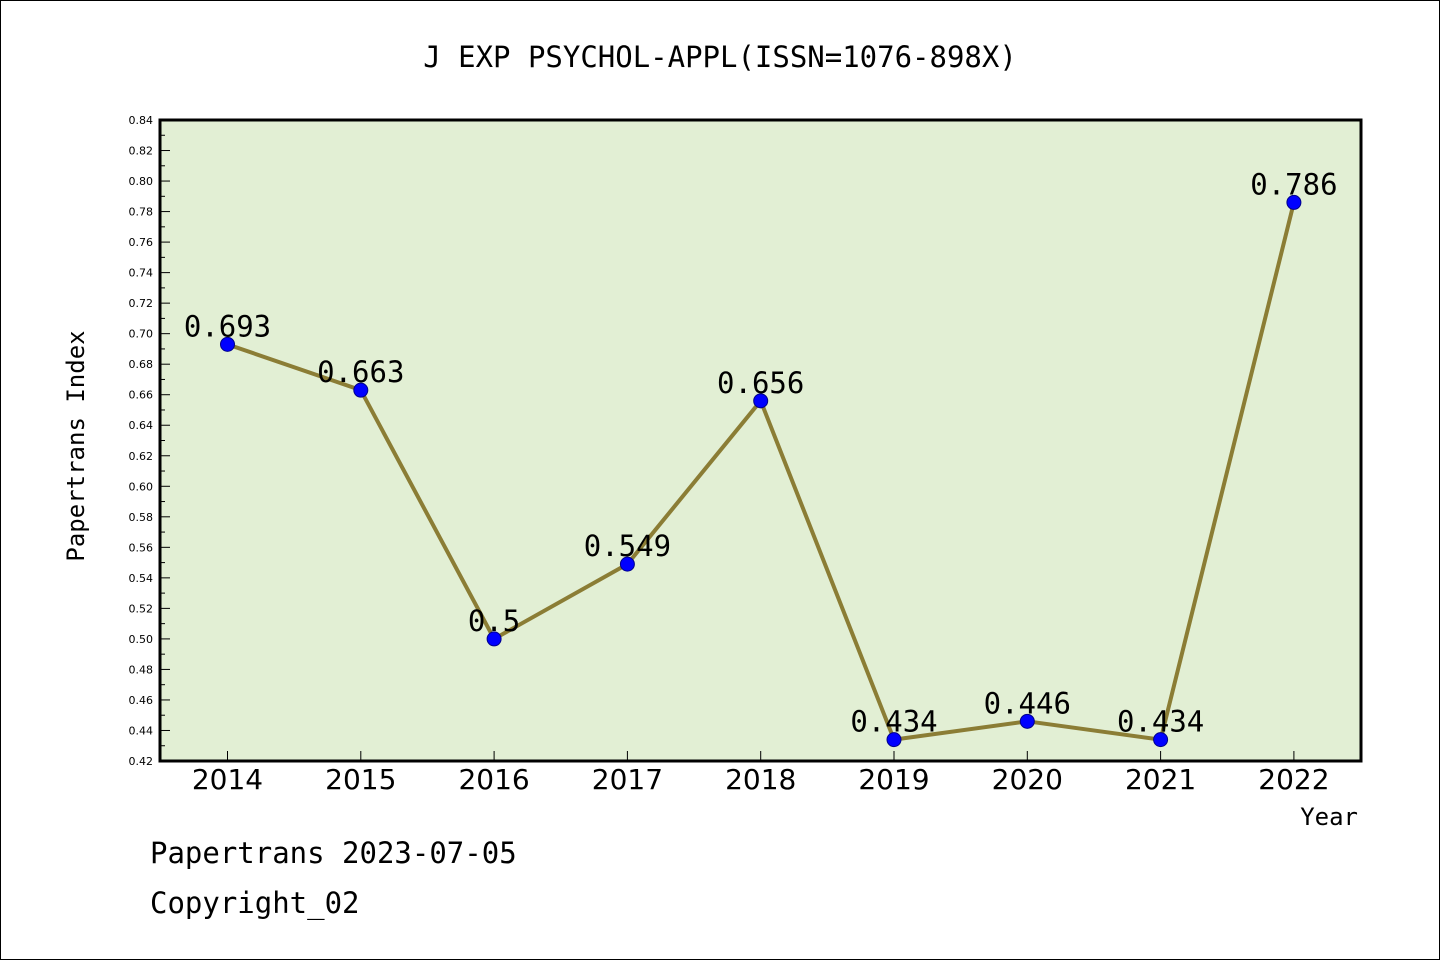  What do you see at coordinates (141, 578) in the screenshot?
I see `y-tick-label: 0.54` at bounding box center [141, 578].